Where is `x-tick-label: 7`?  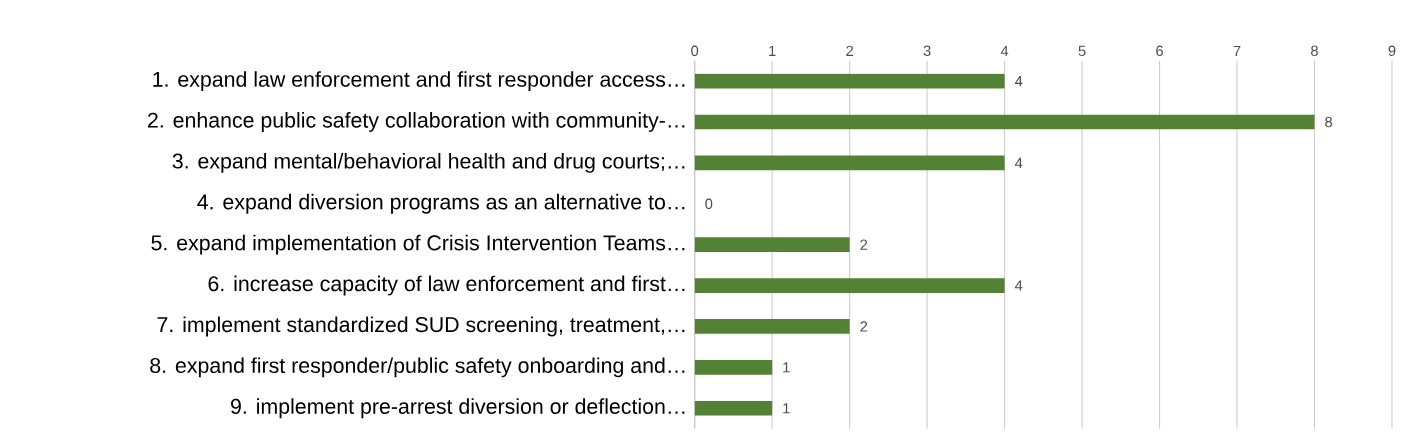
x-tick-label: 7 is located at coordinates (1237, 50).